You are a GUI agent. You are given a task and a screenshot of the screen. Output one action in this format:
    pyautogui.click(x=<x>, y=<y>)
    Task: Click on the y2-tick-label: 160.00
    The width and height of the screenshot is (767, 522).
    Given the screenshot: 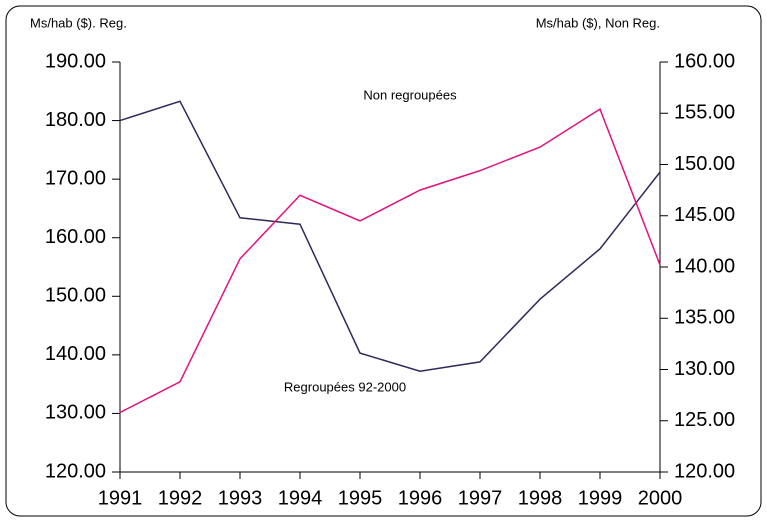 What is the action you would take?
    pyautogui.click(x=704, y=61)
    